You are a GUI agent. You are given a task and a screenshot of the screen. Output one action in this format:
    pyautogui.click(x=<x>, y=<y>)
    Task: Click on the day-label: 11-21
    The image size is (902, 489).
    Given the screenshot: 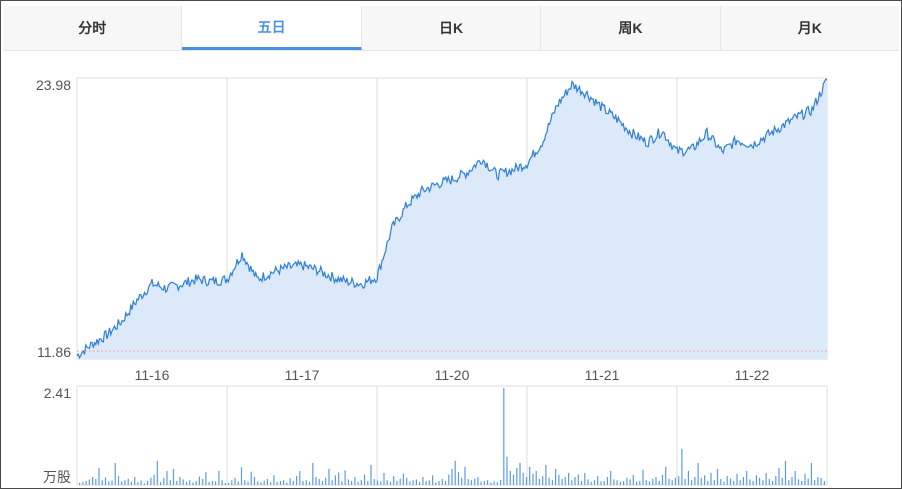 What is the action you would take?
    pyautogui.click(x=602, y=375)
    